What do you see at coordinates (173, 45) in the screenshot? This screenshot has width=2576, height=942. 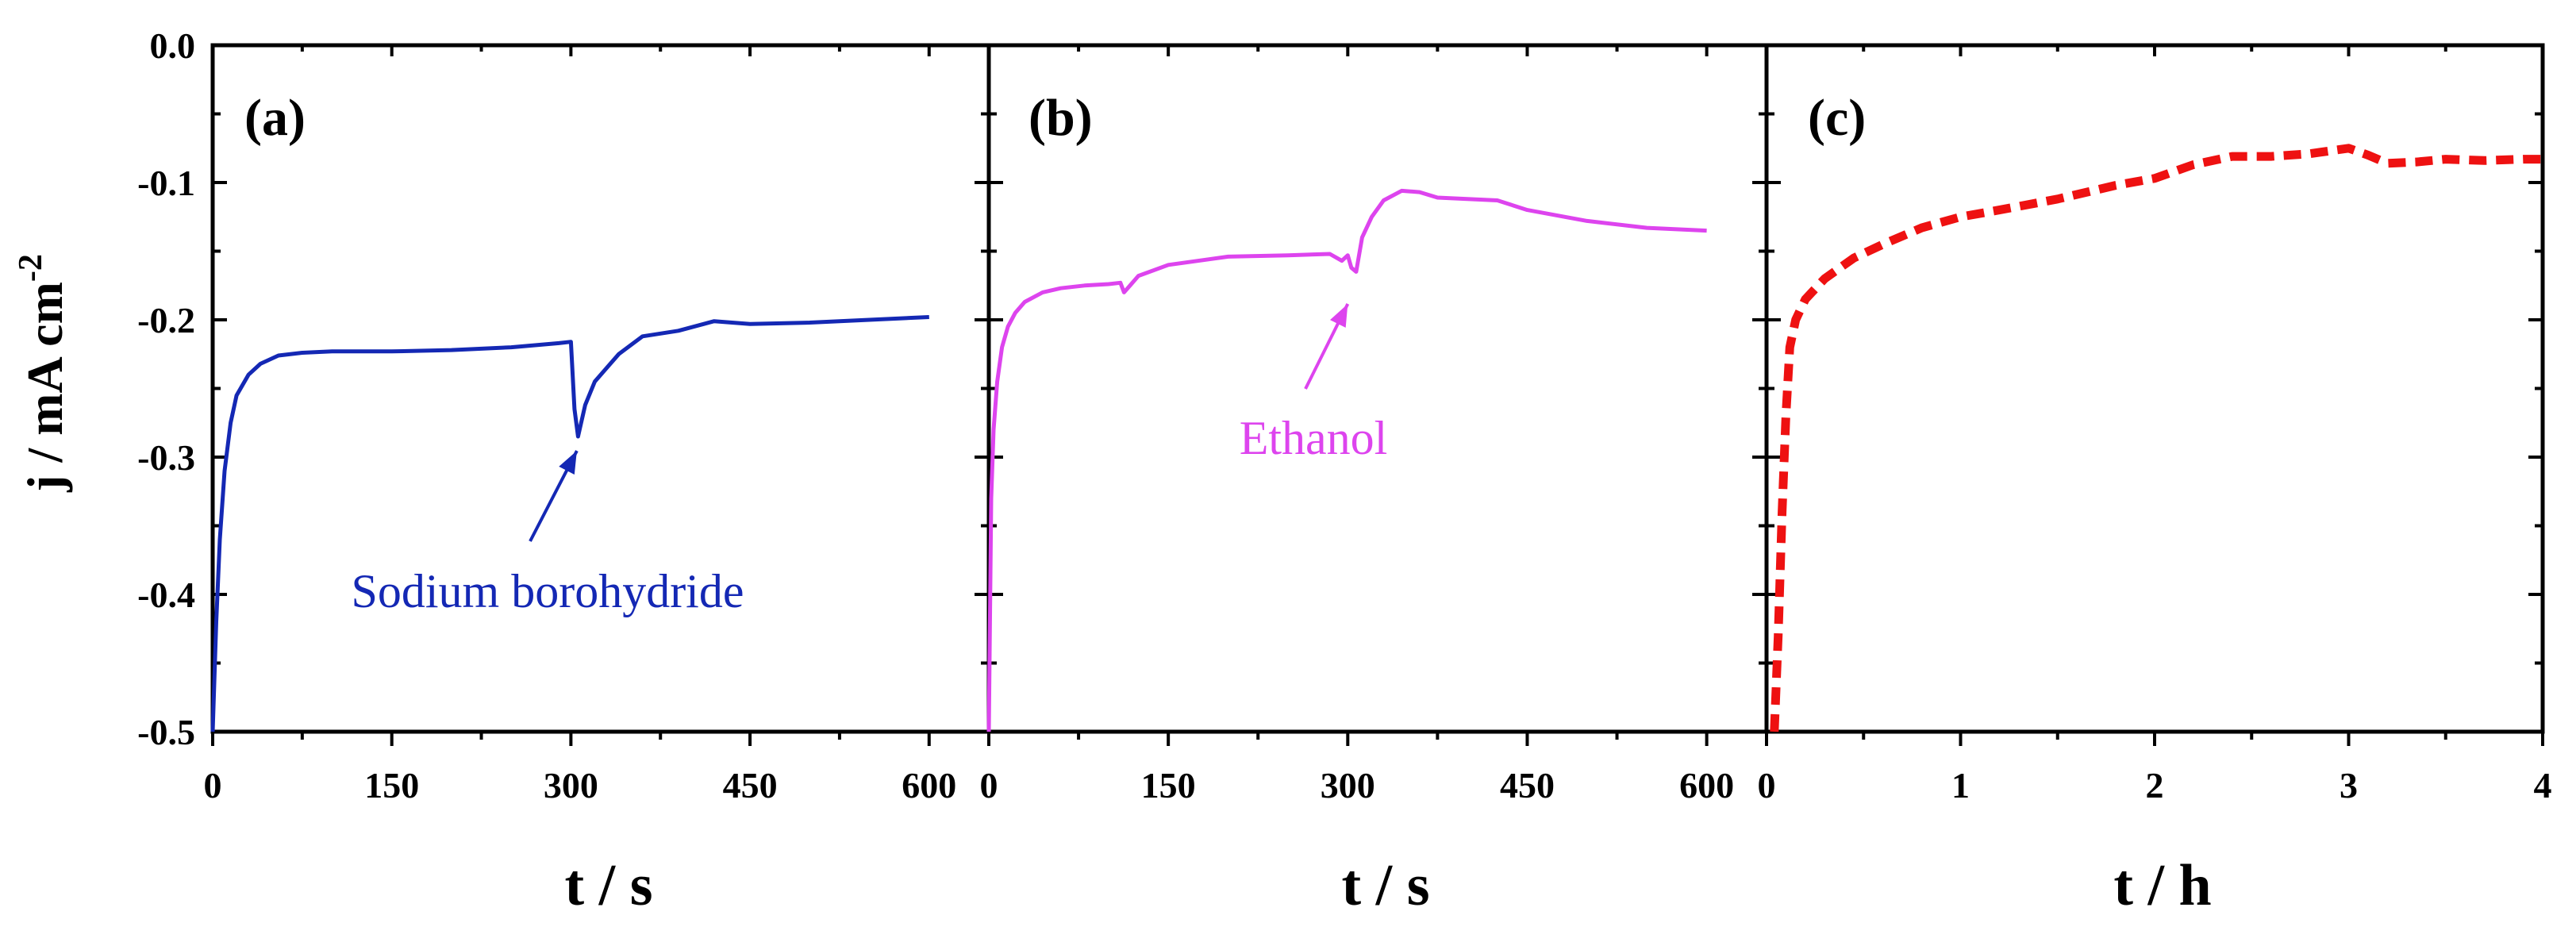 I see `y-tick-label: 0.0` at bounding box center [173, 45].